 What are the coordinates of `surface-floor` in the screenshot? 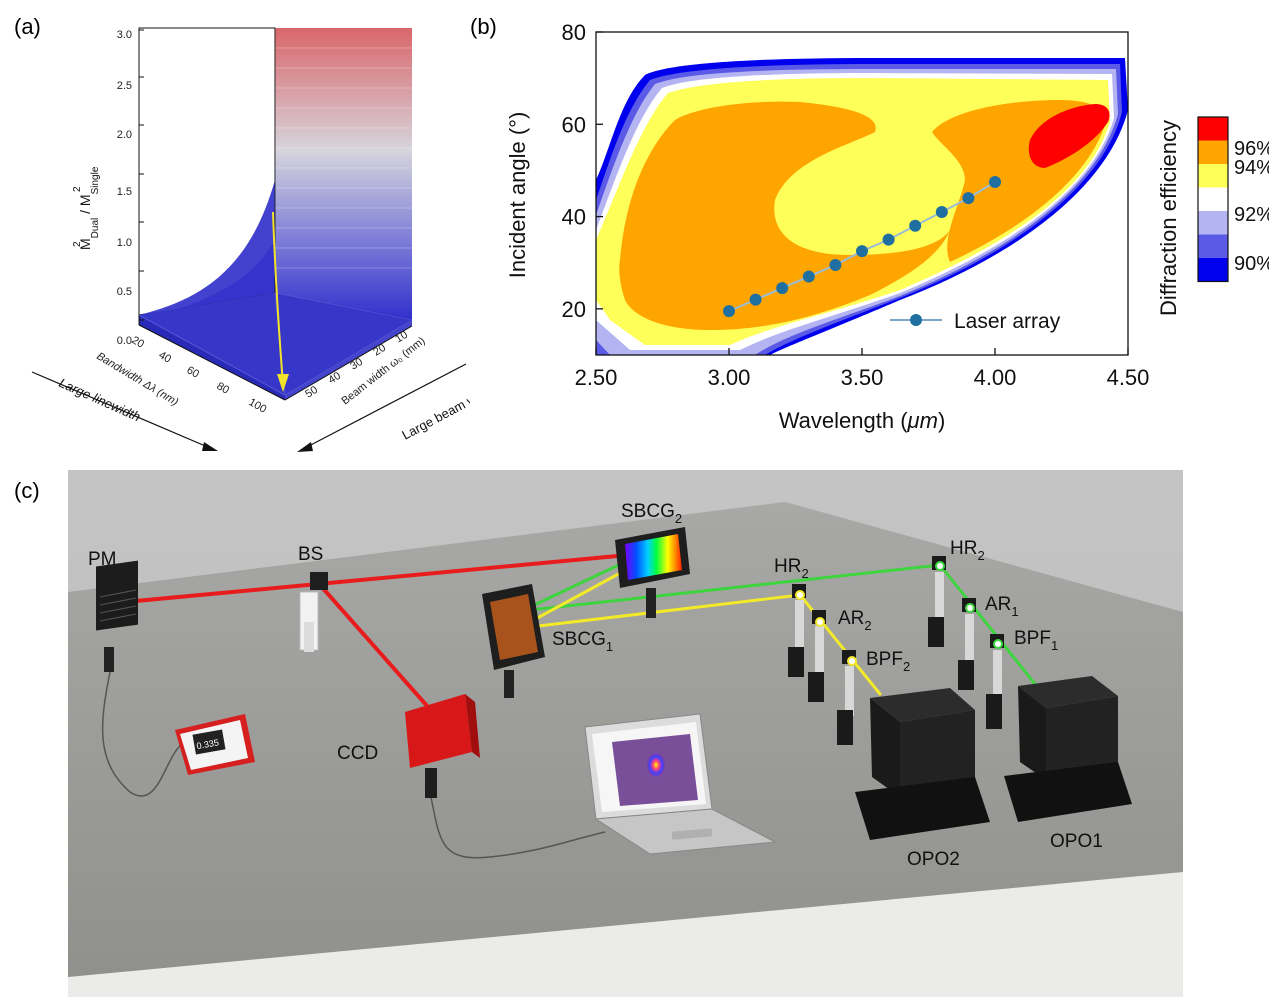 It's located at (275, 344).